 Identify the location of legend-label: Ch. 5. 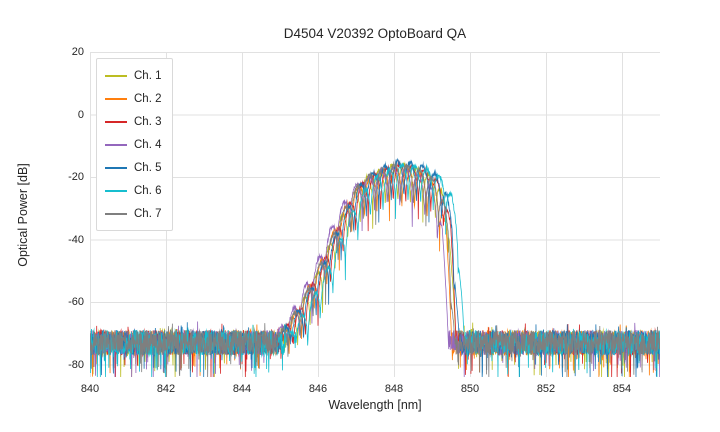
(148, 167).